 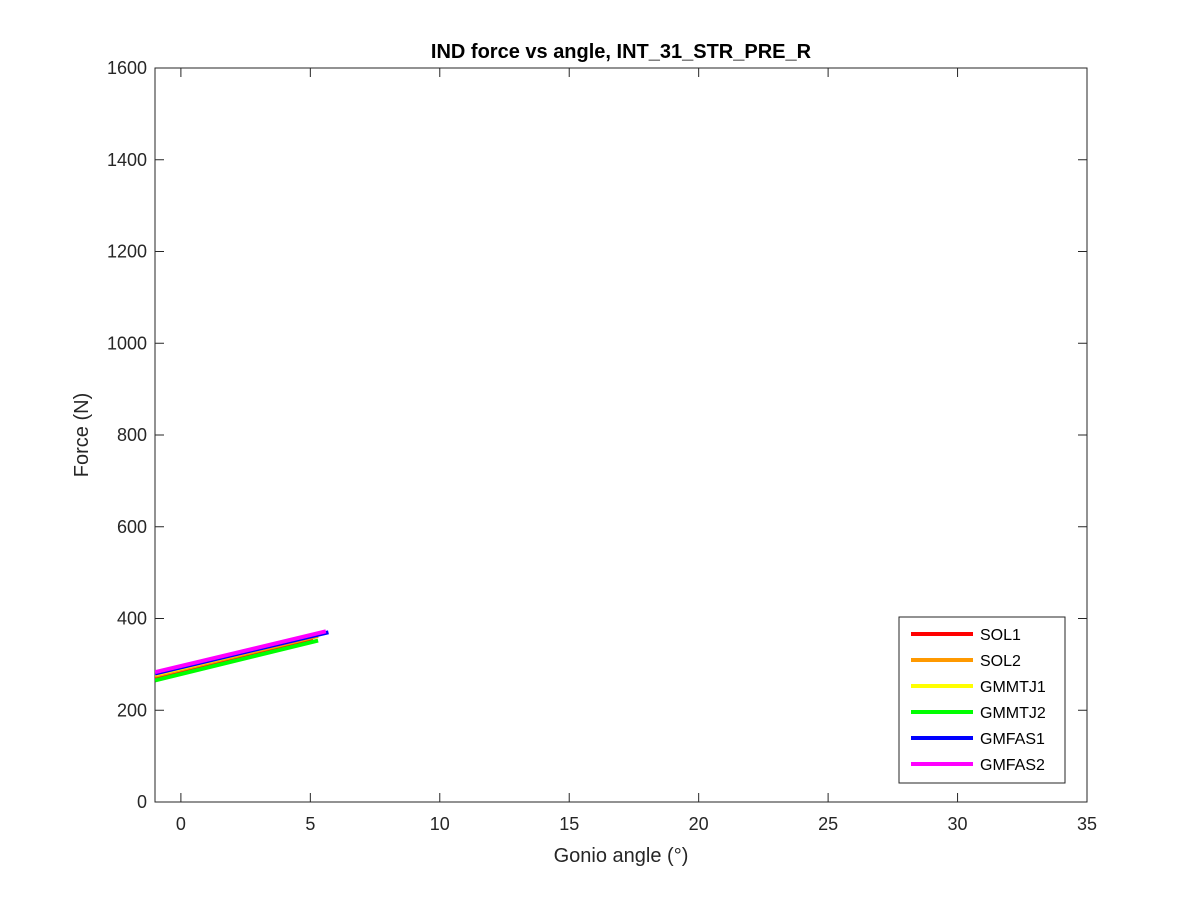 I want to click on series-lines, so click(x=242, y=656).